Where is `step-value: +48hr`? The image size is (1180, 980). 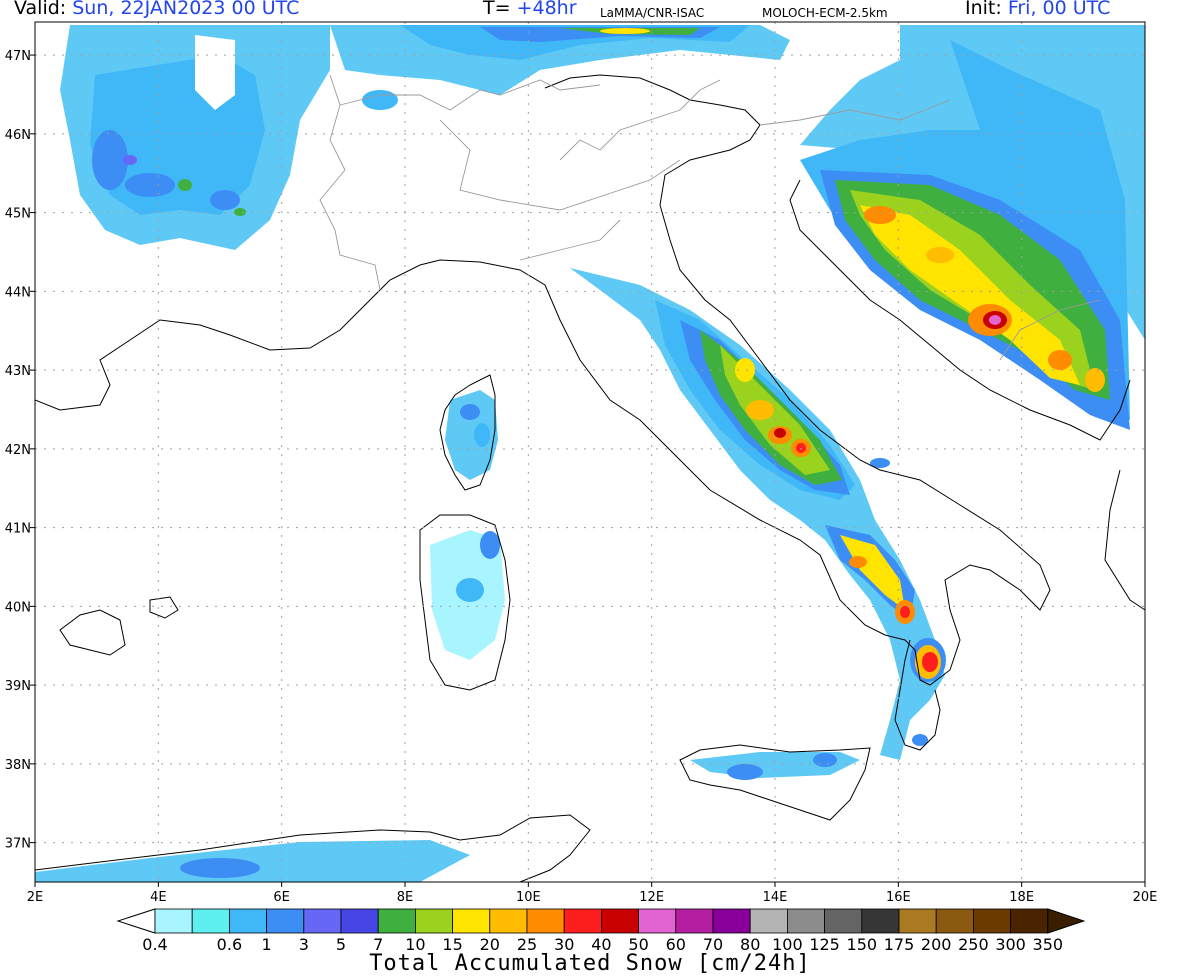 step-value: +48hr is located at coordinates (546, 9).